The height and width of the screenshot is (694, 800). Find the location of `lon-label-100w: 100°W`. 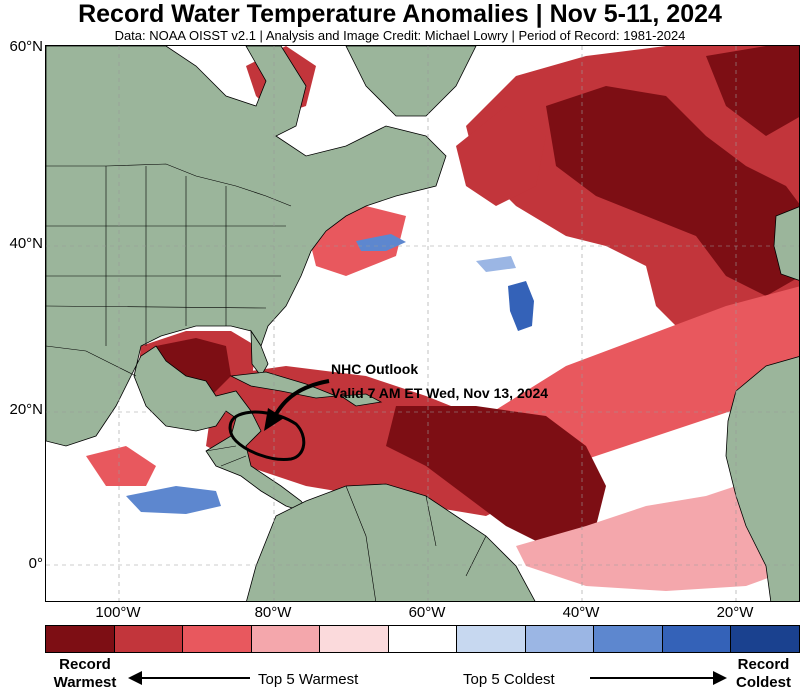

lon-label-100w: 100°W is located at coordinates (118, 612).